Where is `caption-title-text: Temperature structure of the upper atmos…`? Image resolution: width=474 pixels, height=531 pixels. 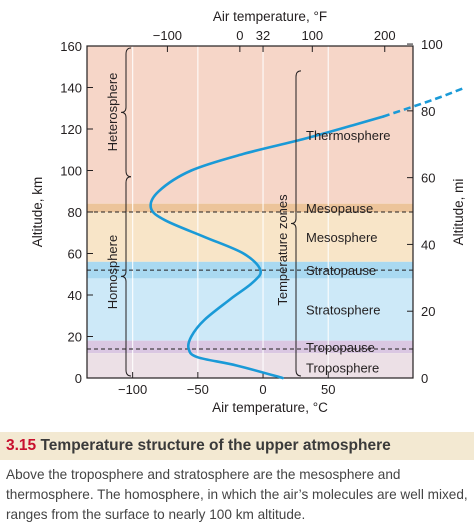
caption-title-text: Temperature structure of the upper atmos… is located at coordinates (215, 445).